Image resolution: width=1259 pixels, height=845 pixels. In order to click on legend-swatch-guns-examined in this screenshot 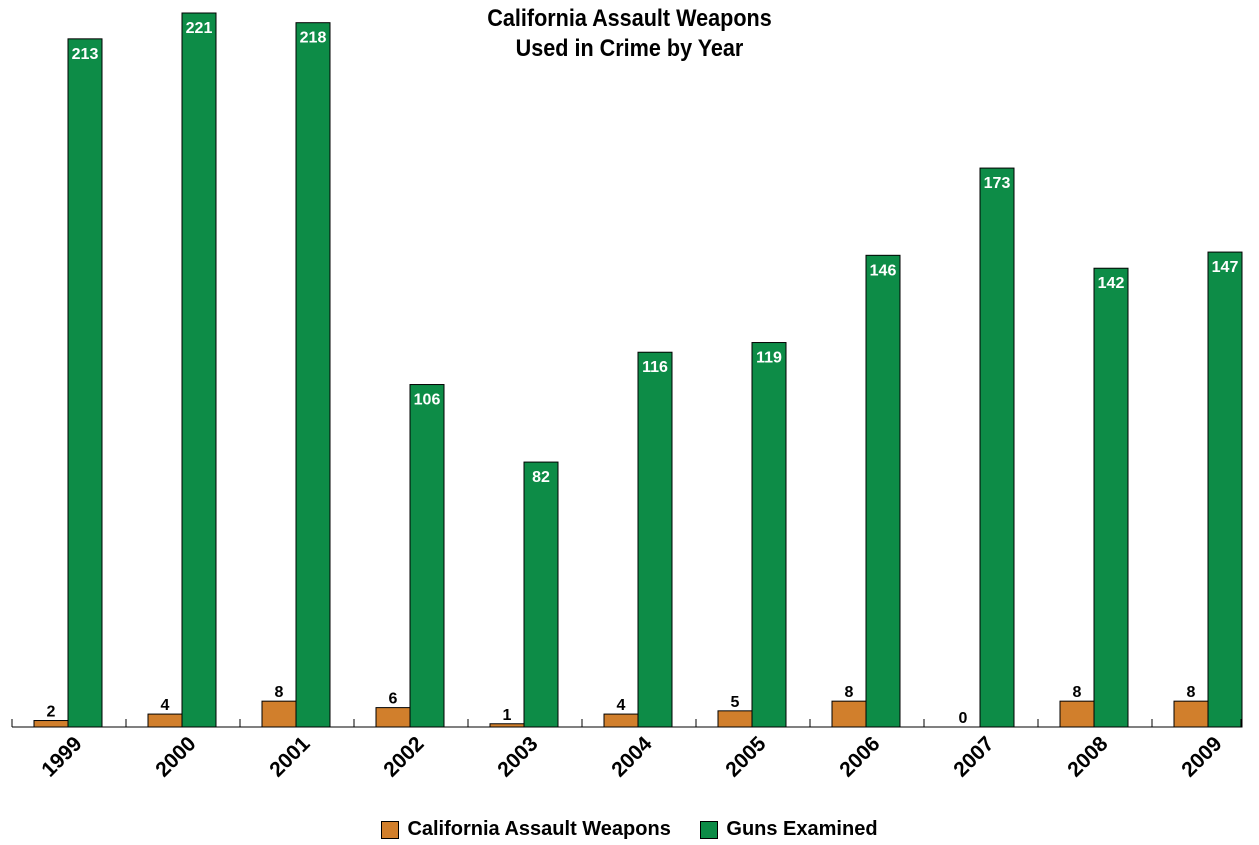, I will do `click(709, 829)`.